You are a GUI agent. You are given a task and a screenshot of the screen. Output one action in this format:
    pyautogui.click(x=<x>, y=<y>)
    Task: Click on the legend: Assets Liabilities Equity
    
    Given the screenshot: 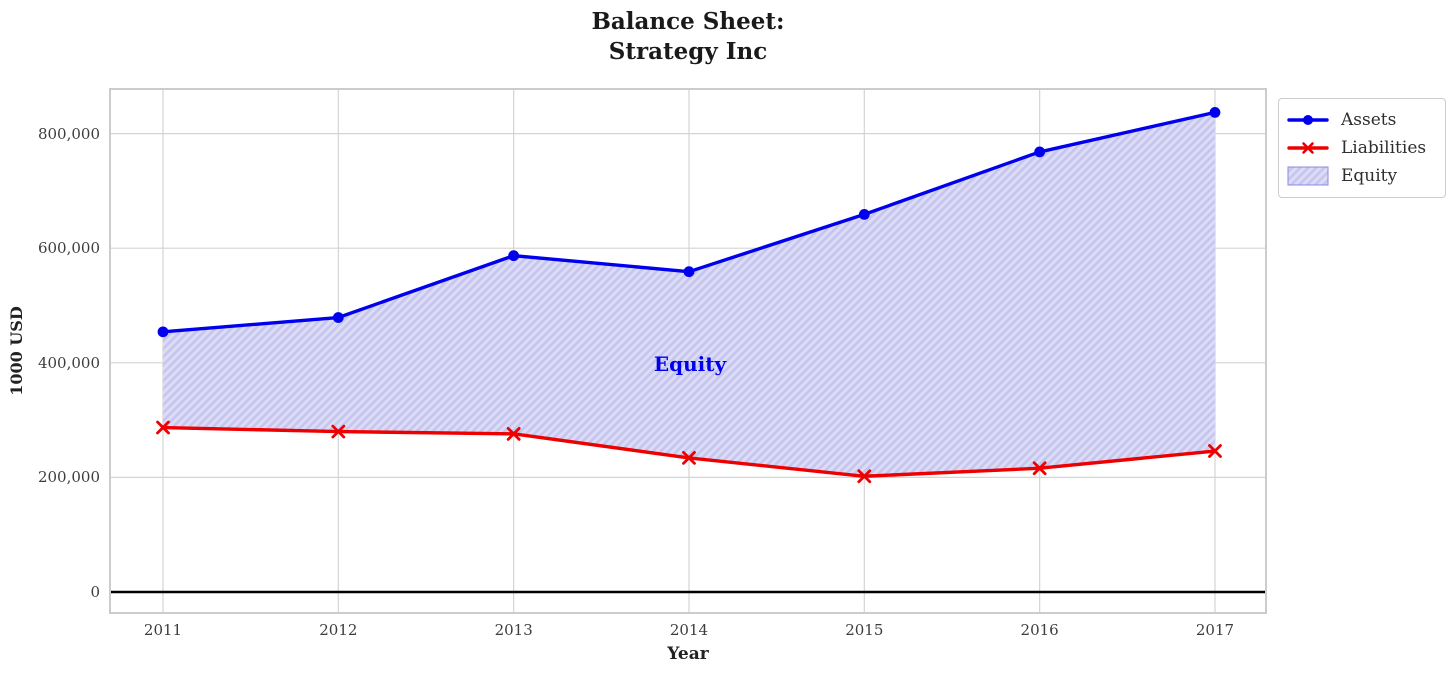 What is the action you would take?
    pyautogui.click(x=1362, y=148)
    